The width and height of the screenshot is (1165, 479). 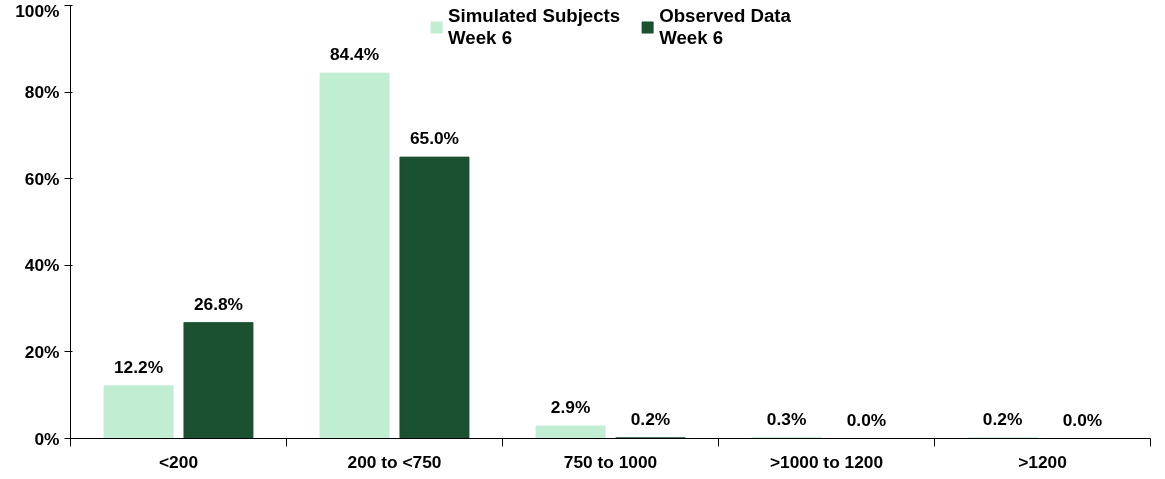 I want to click on data-label: 0.3%, so click(x=786, y=418).